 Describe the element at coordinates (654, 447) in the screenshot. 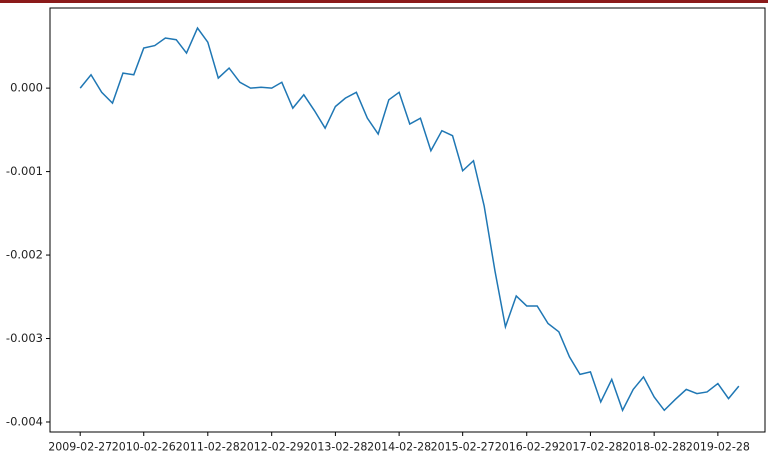

I see `x-tick-label: 2018-02-28` at that location.